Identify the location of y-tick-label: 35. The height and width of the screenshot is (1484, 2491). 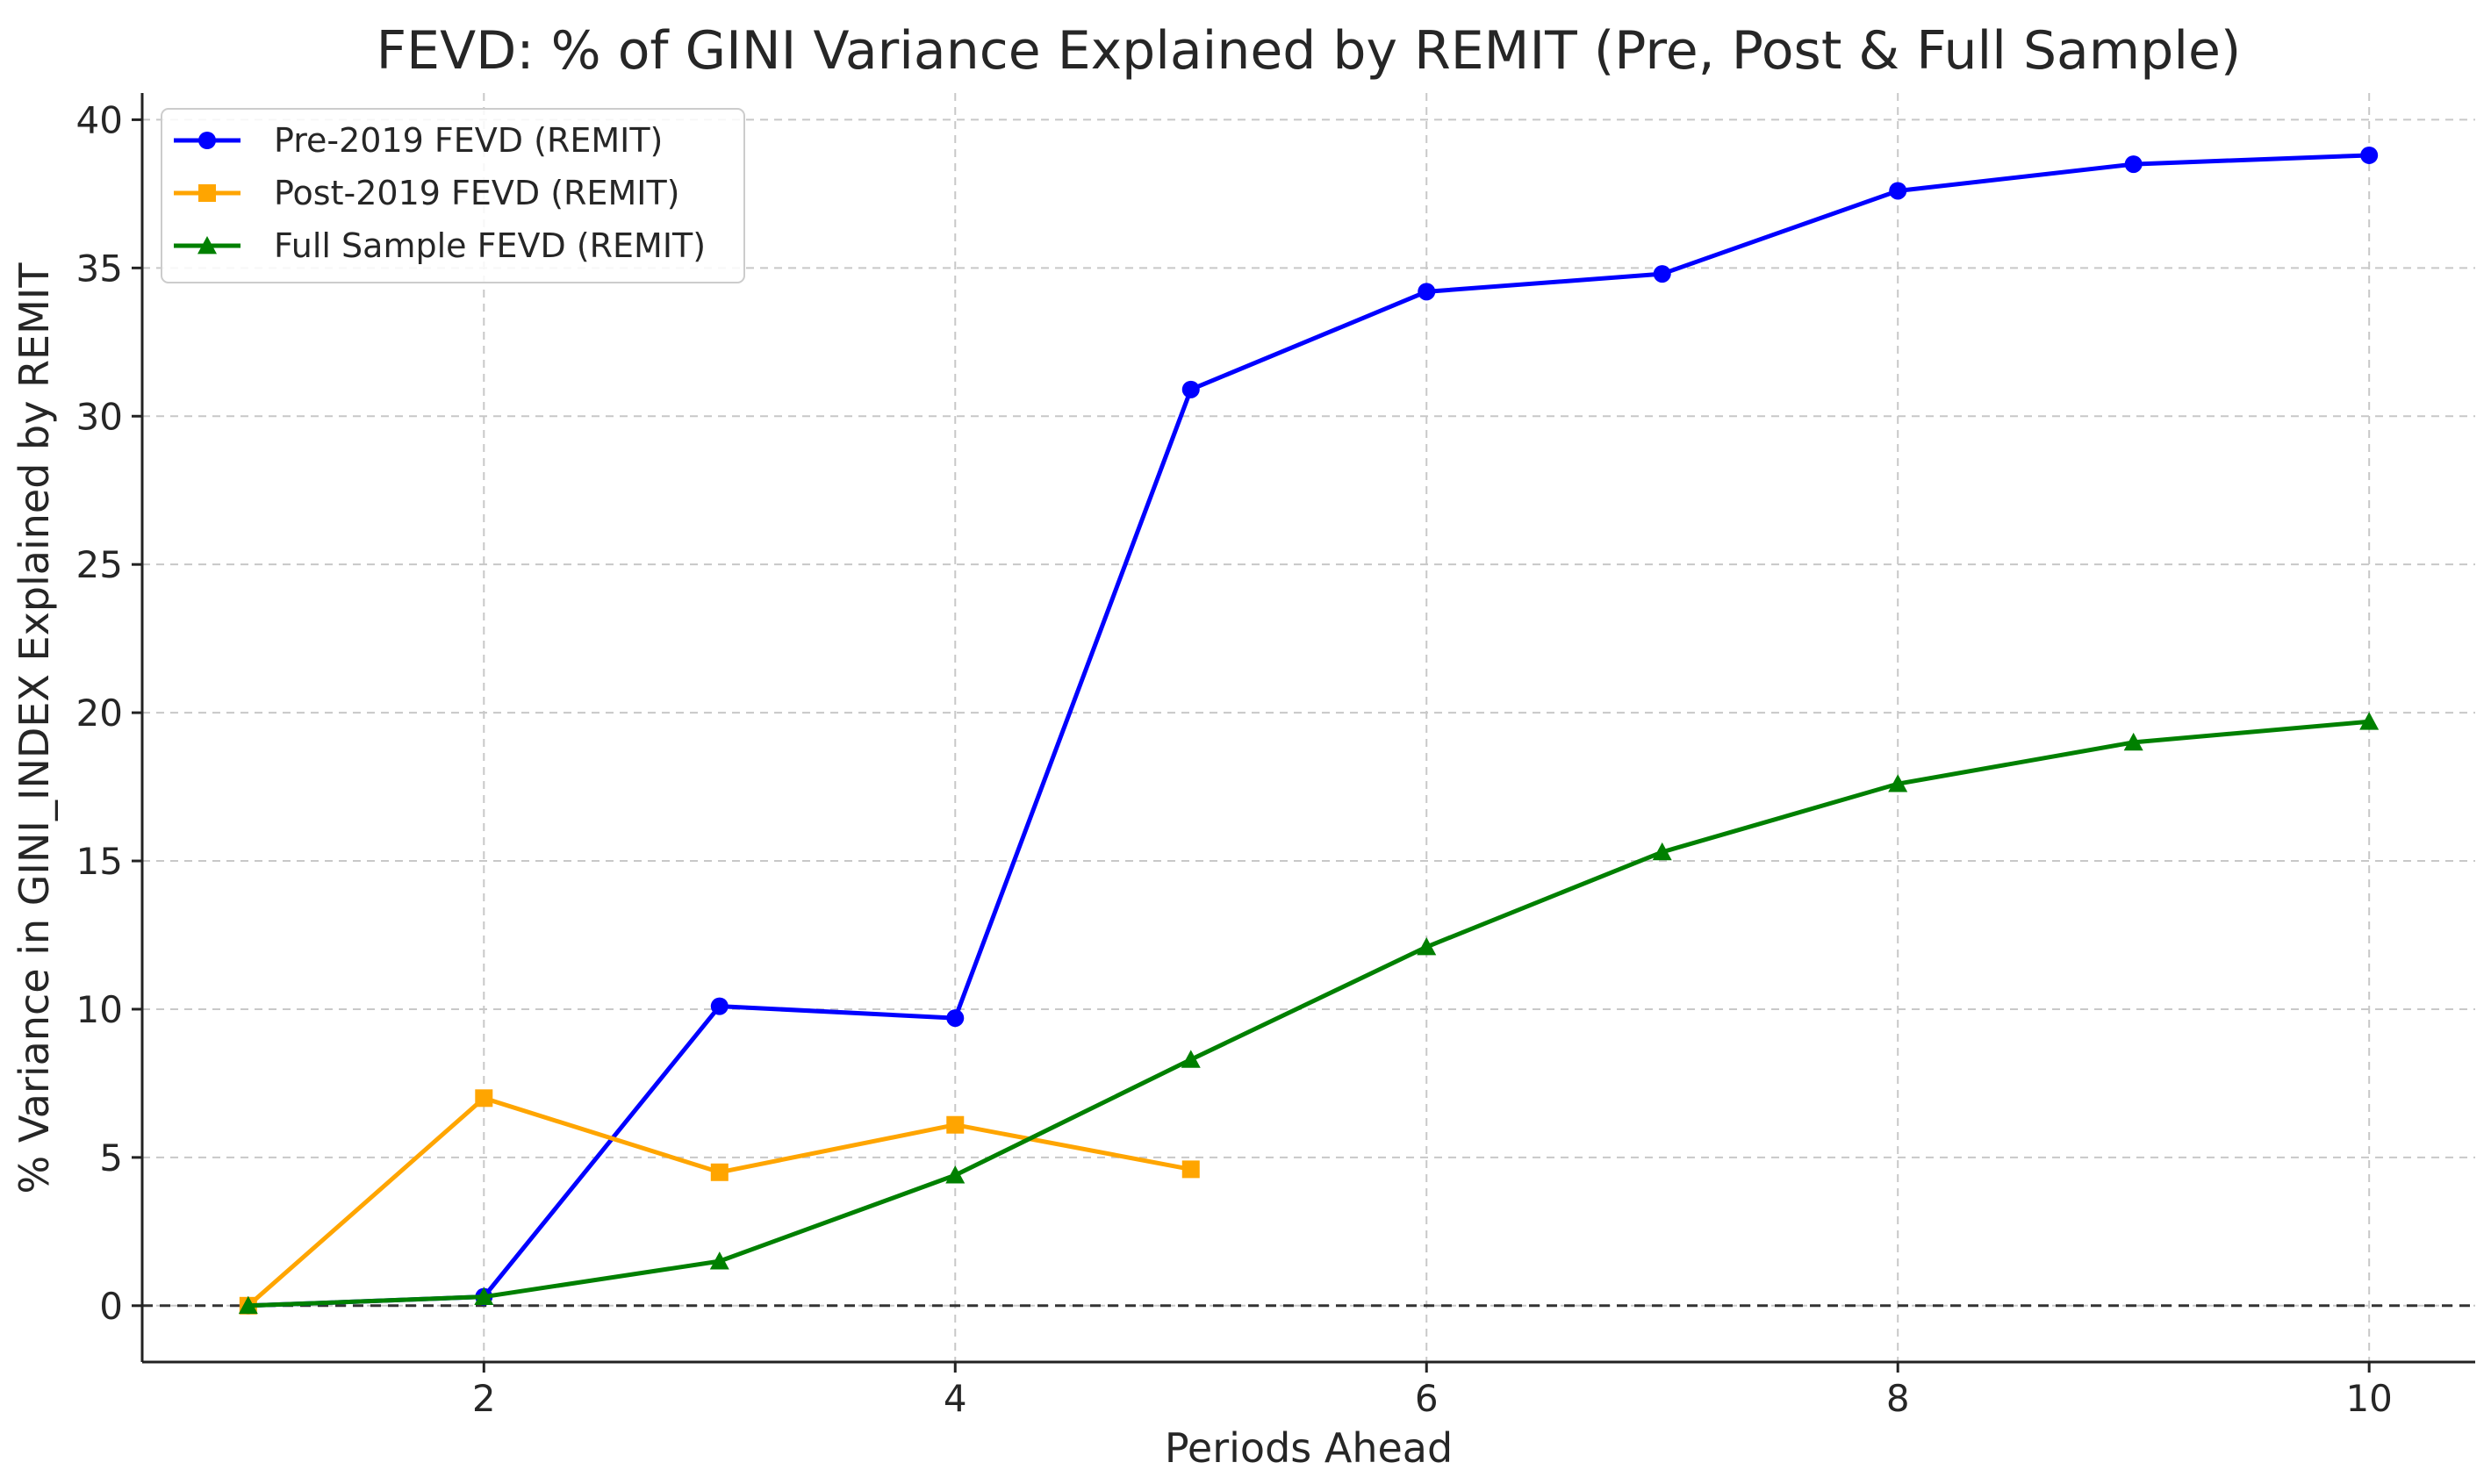
(99, 268).